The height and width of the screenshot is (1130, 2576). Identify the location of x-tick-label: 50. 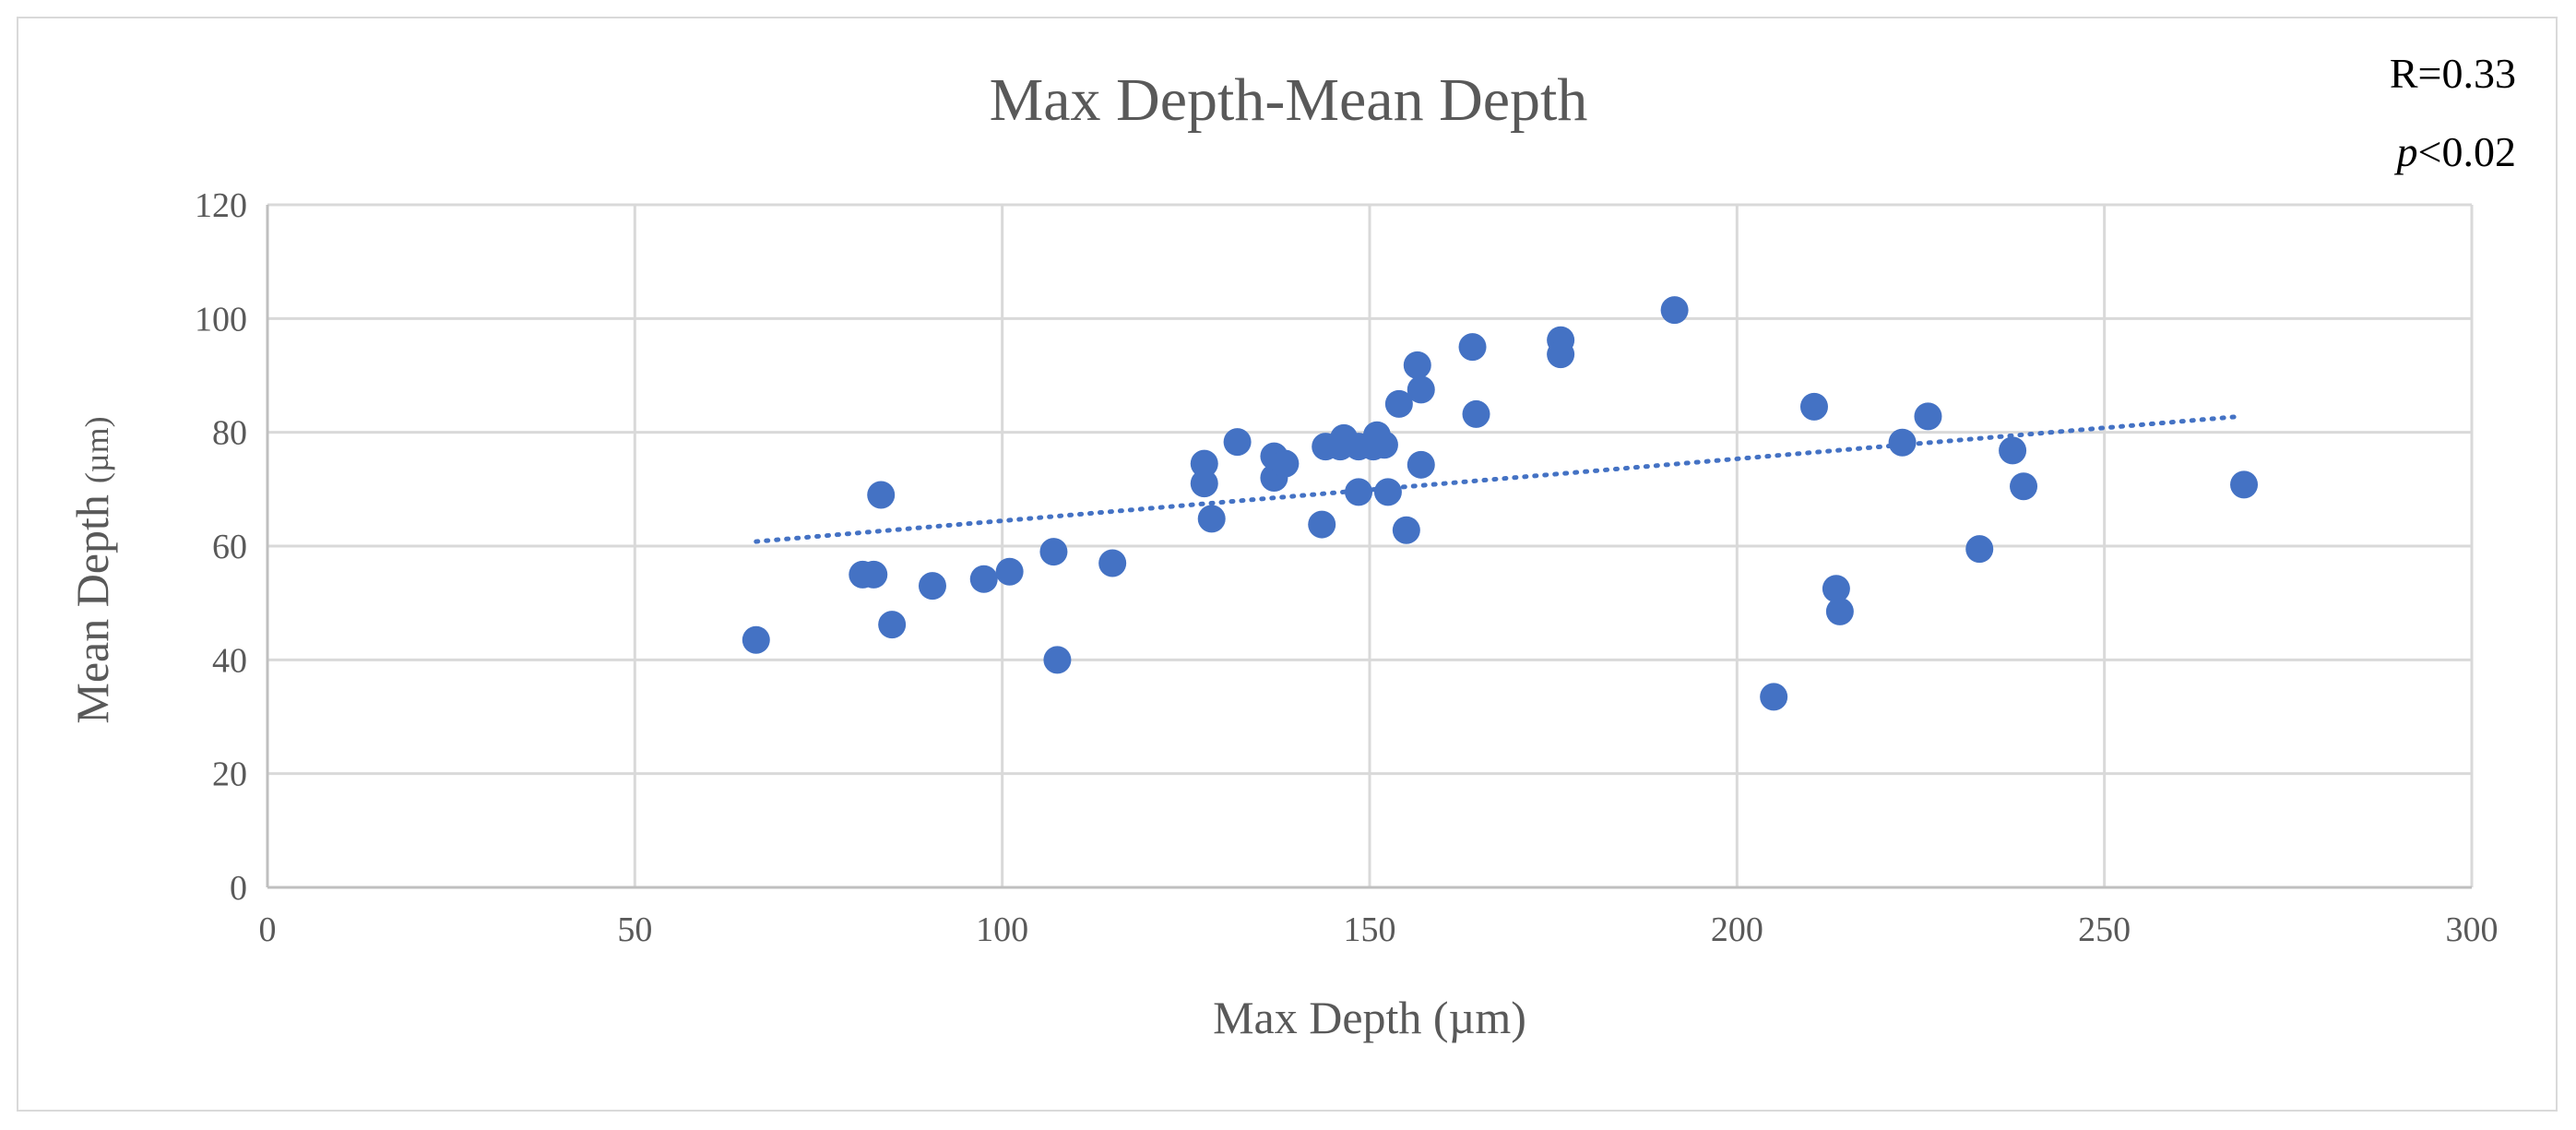
(634, 929).